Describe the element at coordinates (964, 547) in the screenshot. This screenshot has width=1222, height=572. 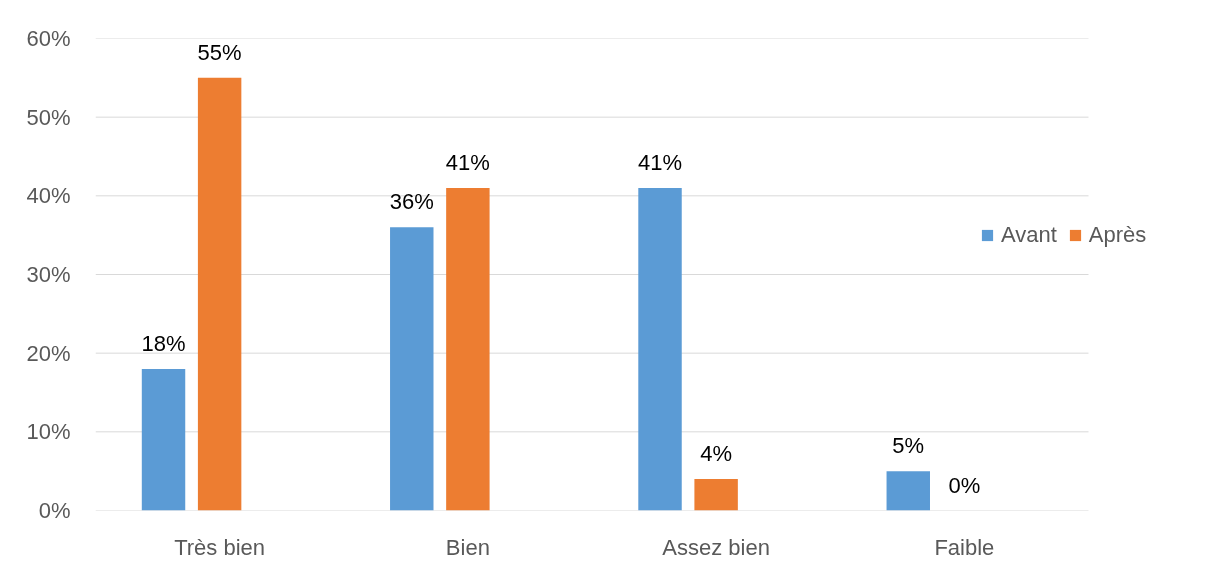
I see `x-tick-label: Faible` at that location.